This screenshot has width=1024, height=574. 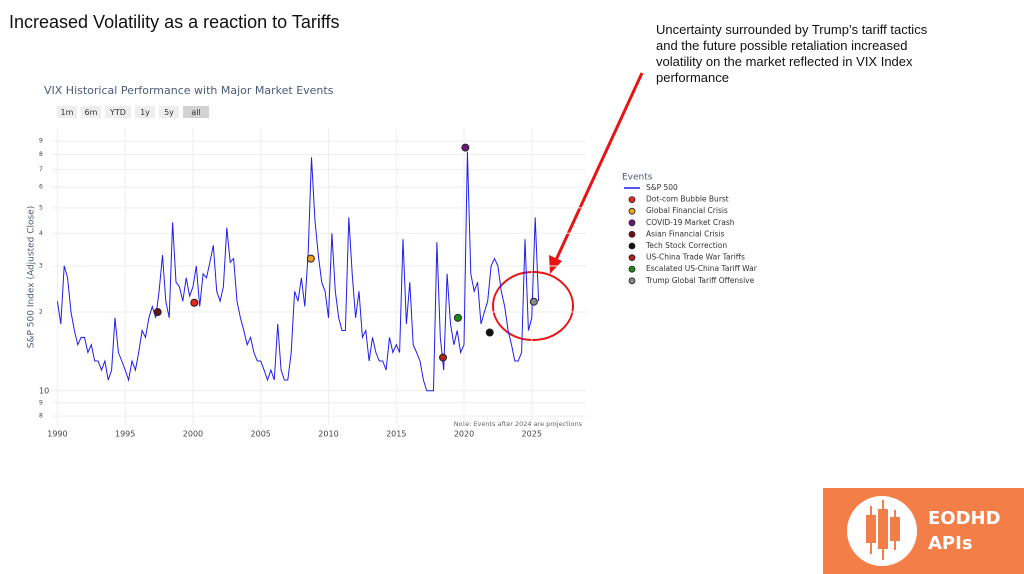 I want to click on x-tick-label: 1990, so click(x=57, y=434).